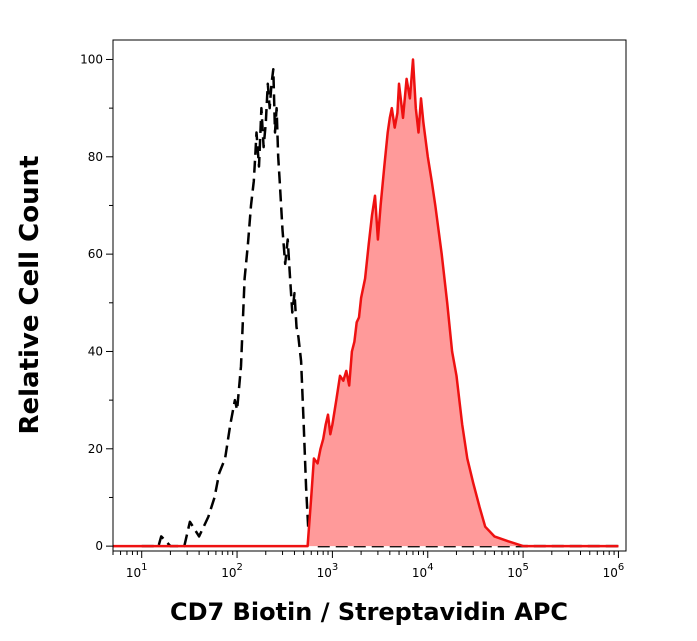 The height and width of the screenshot is (641, 697). What do you see at coordinates (95, 254) in the screenshot?
I see `y-tick-label: 60` at bounding box center [95, 254].